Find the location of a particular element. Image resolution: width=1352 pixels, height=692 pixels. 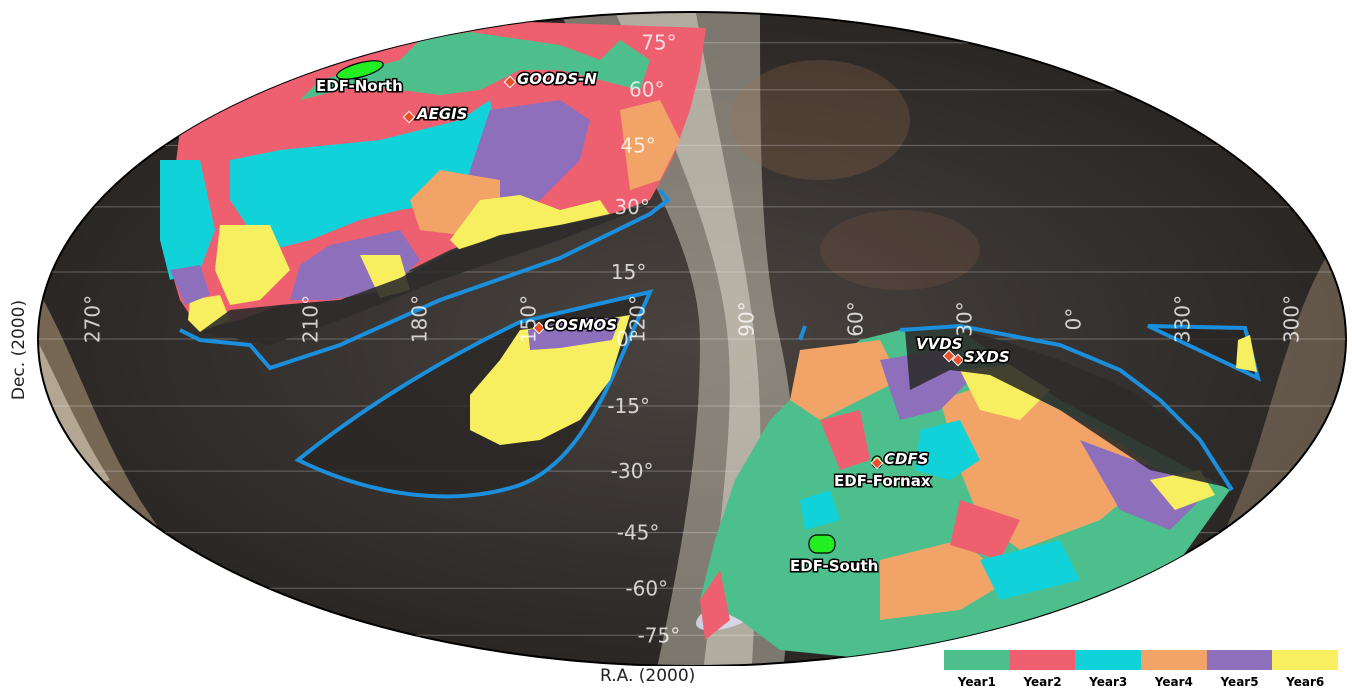

ra-tick-label: 60° is located at coordinates (856, 318).